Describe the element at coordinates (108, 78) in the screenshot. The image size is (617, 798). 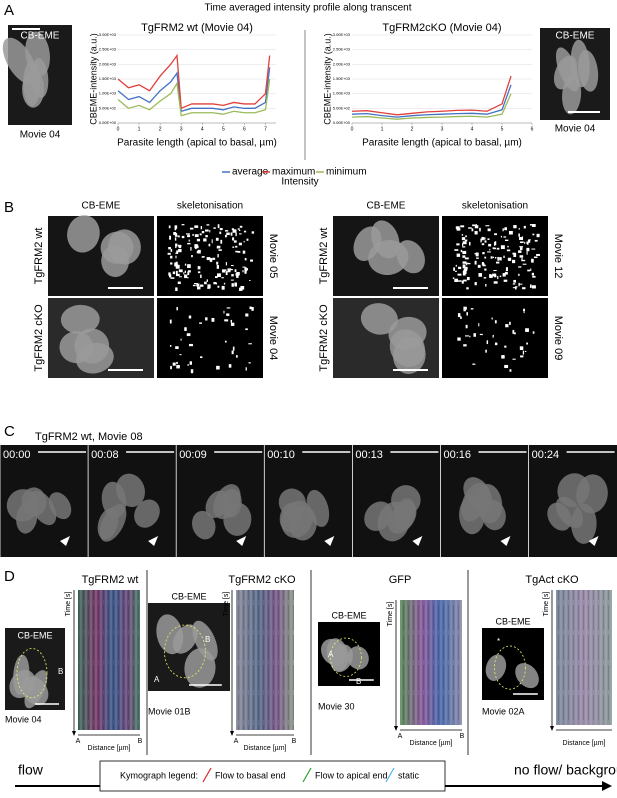
I see `y-tick-label: 1.50E+03` at that location.